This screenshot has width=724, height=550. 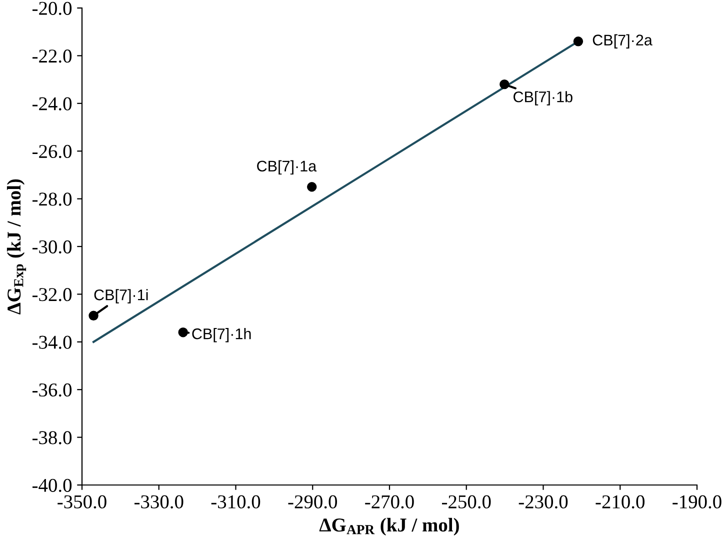 I want to click on y-tick-label: -36.0, so click(x=52, y=390).